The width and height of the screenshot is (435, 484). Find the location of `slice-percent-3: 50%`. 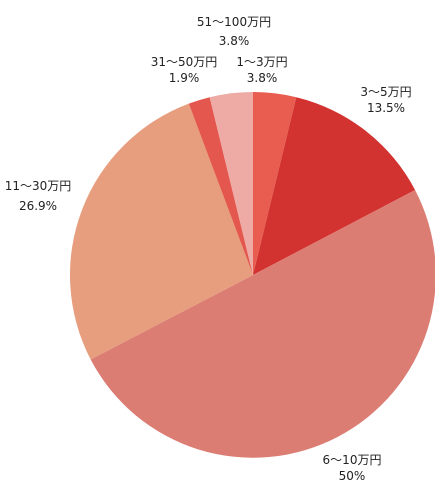

slice-percent-3: 50% is located at coordinates (352, 476).